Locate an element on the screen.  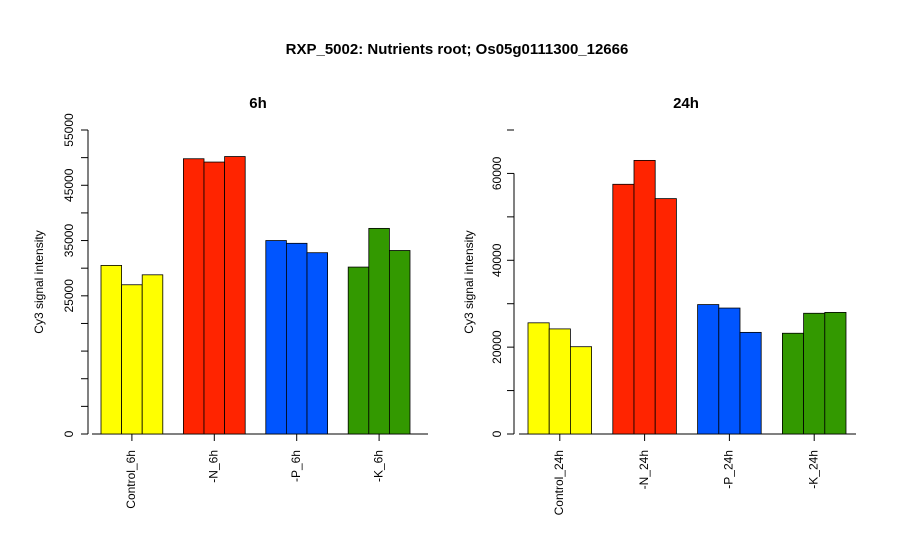
y-tick-label: 45000 is located at coordinates (69, 185).